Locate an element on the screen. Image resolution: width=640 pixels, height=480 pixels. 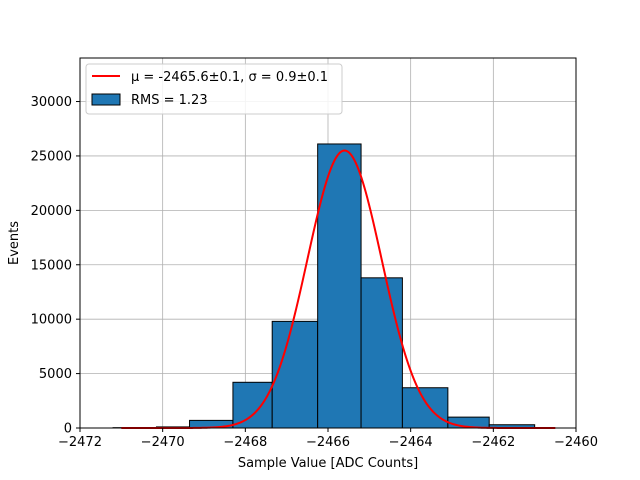
legend: μ = -2465.6±0.1, σ = 0.9±0.1 RMS = 1.23 is located at coordinates (214, 89).